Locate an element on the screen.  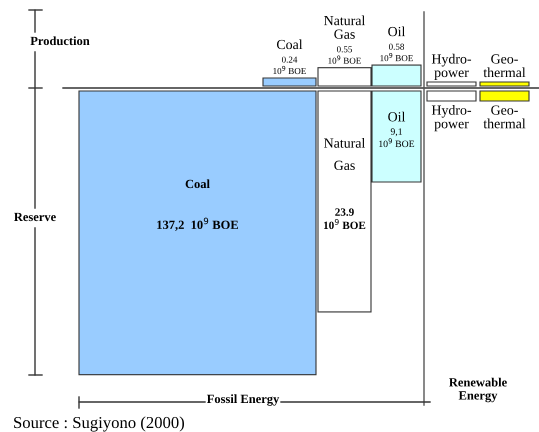
data-label: 137,2 10$^{9}$ BOE is located at coordinates (197, 224).